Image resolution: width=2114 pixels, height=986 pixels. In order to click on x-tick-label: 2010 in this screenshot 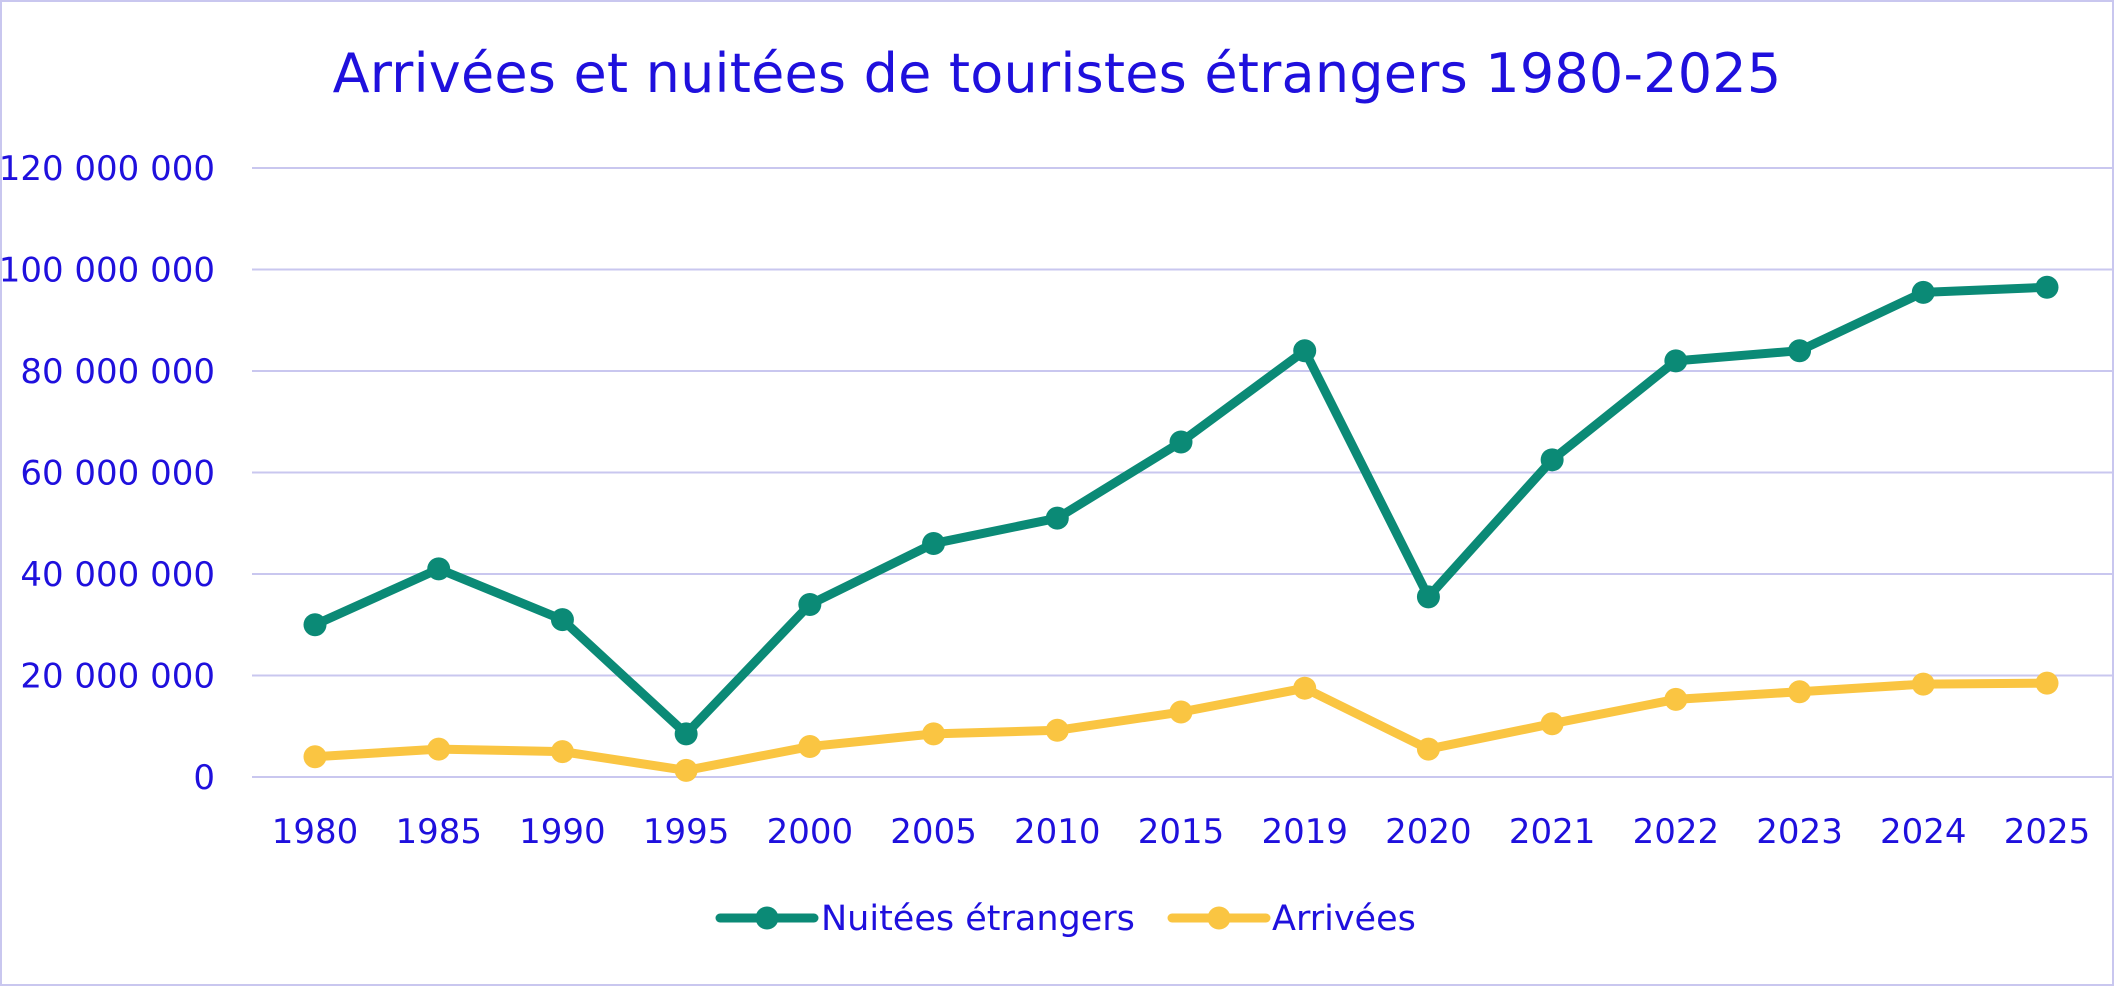, I will do `click(1057, 832)`.